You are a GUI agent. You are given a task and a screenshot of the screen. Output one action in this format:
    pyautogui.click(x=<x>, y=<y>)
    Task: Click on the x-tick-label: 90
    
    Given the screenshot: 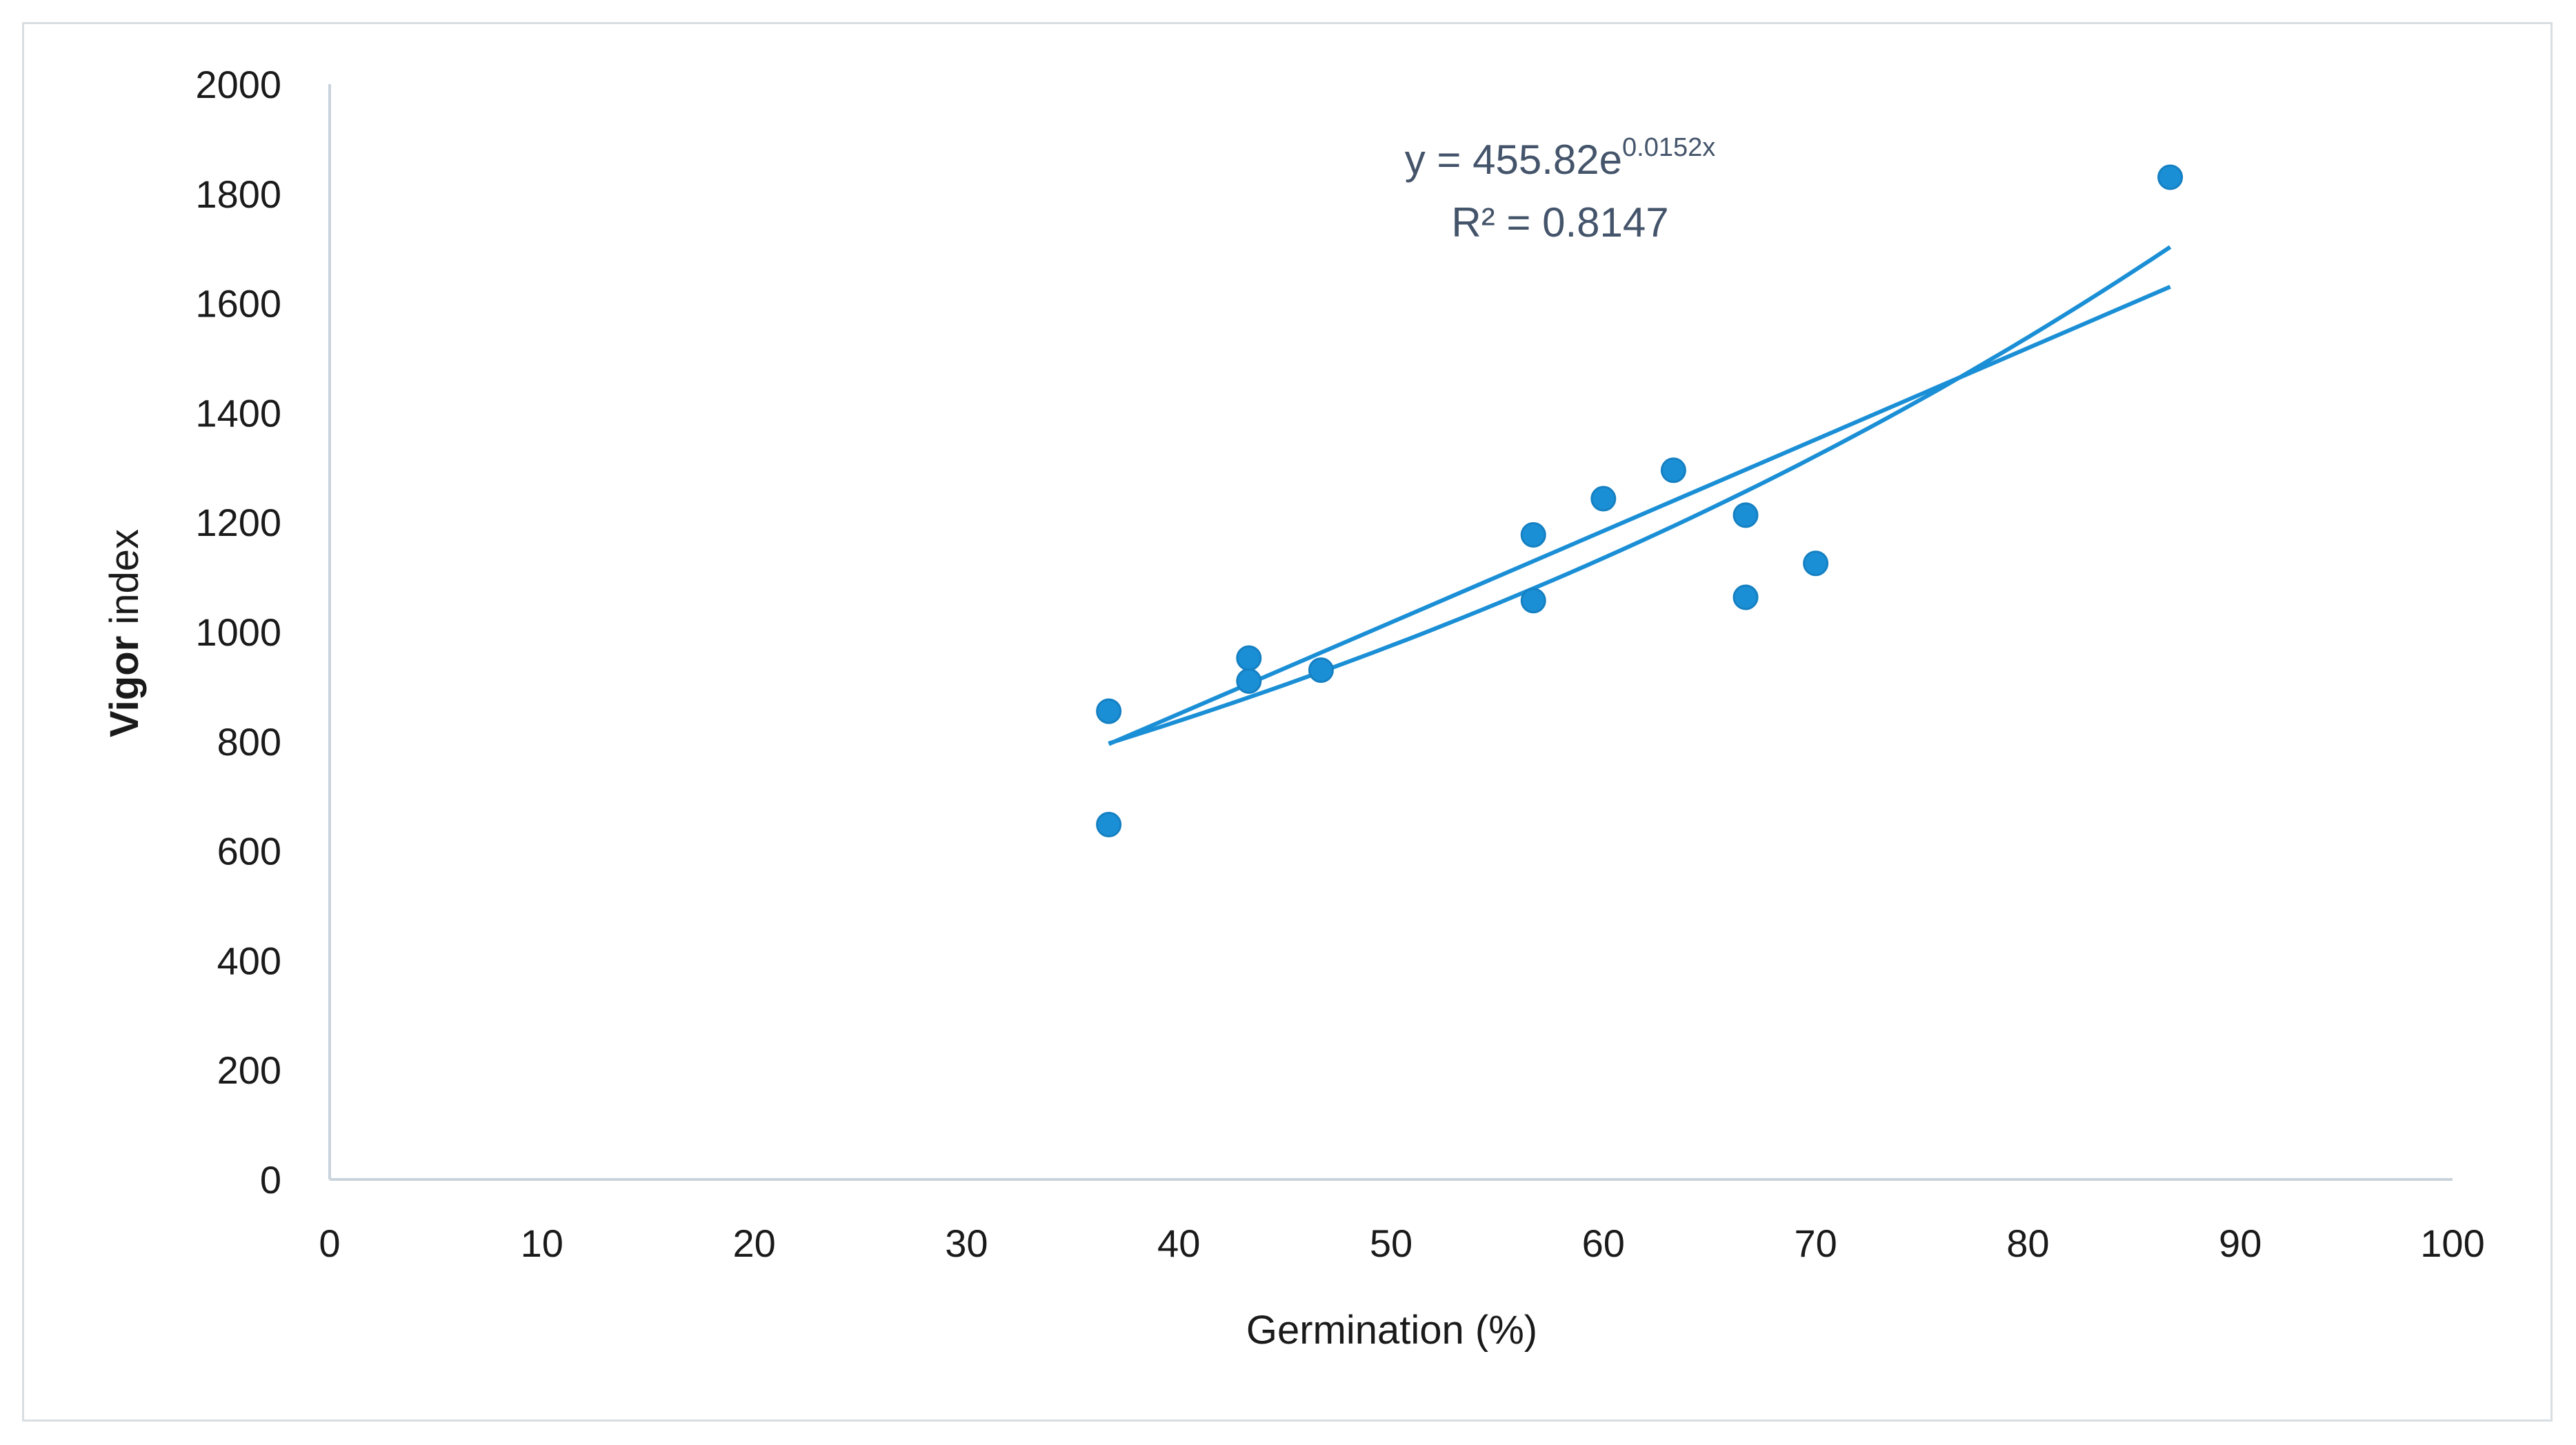 What is the action you would take?
    pyautogui.click(x=2240, y=1243)
    